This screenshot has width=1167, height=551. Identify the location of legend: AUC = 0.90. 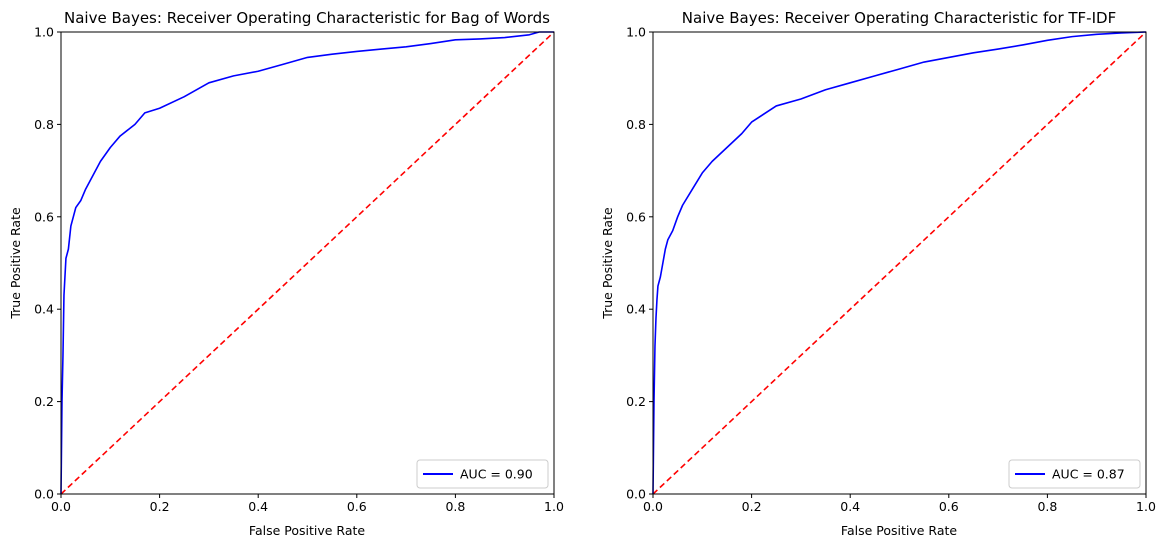
(482, 474).